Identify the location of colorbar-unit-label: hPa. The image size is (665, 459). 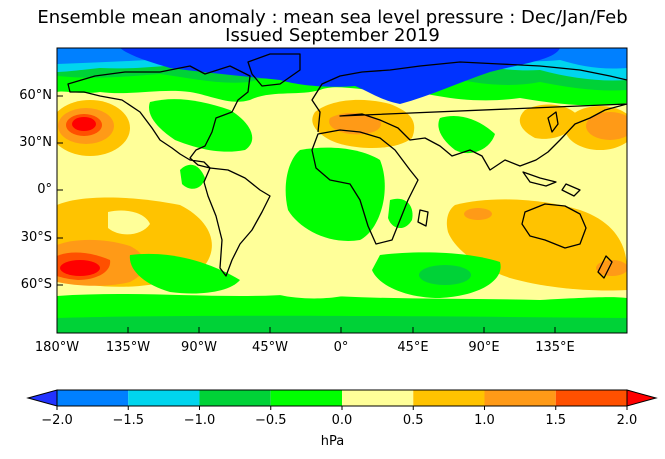
(332, 441).